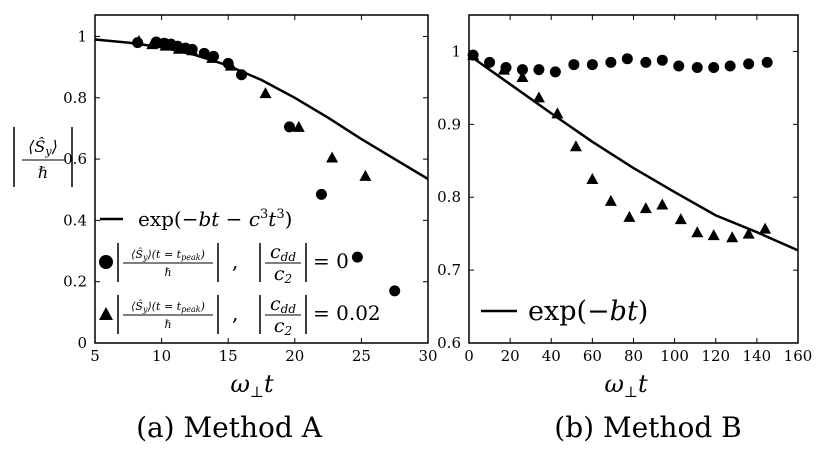 This screenshot has width=822, height=449. Describe the element at coordinates (106, 313) in the screenshot. I see `legend-triangle-marker` at that location.